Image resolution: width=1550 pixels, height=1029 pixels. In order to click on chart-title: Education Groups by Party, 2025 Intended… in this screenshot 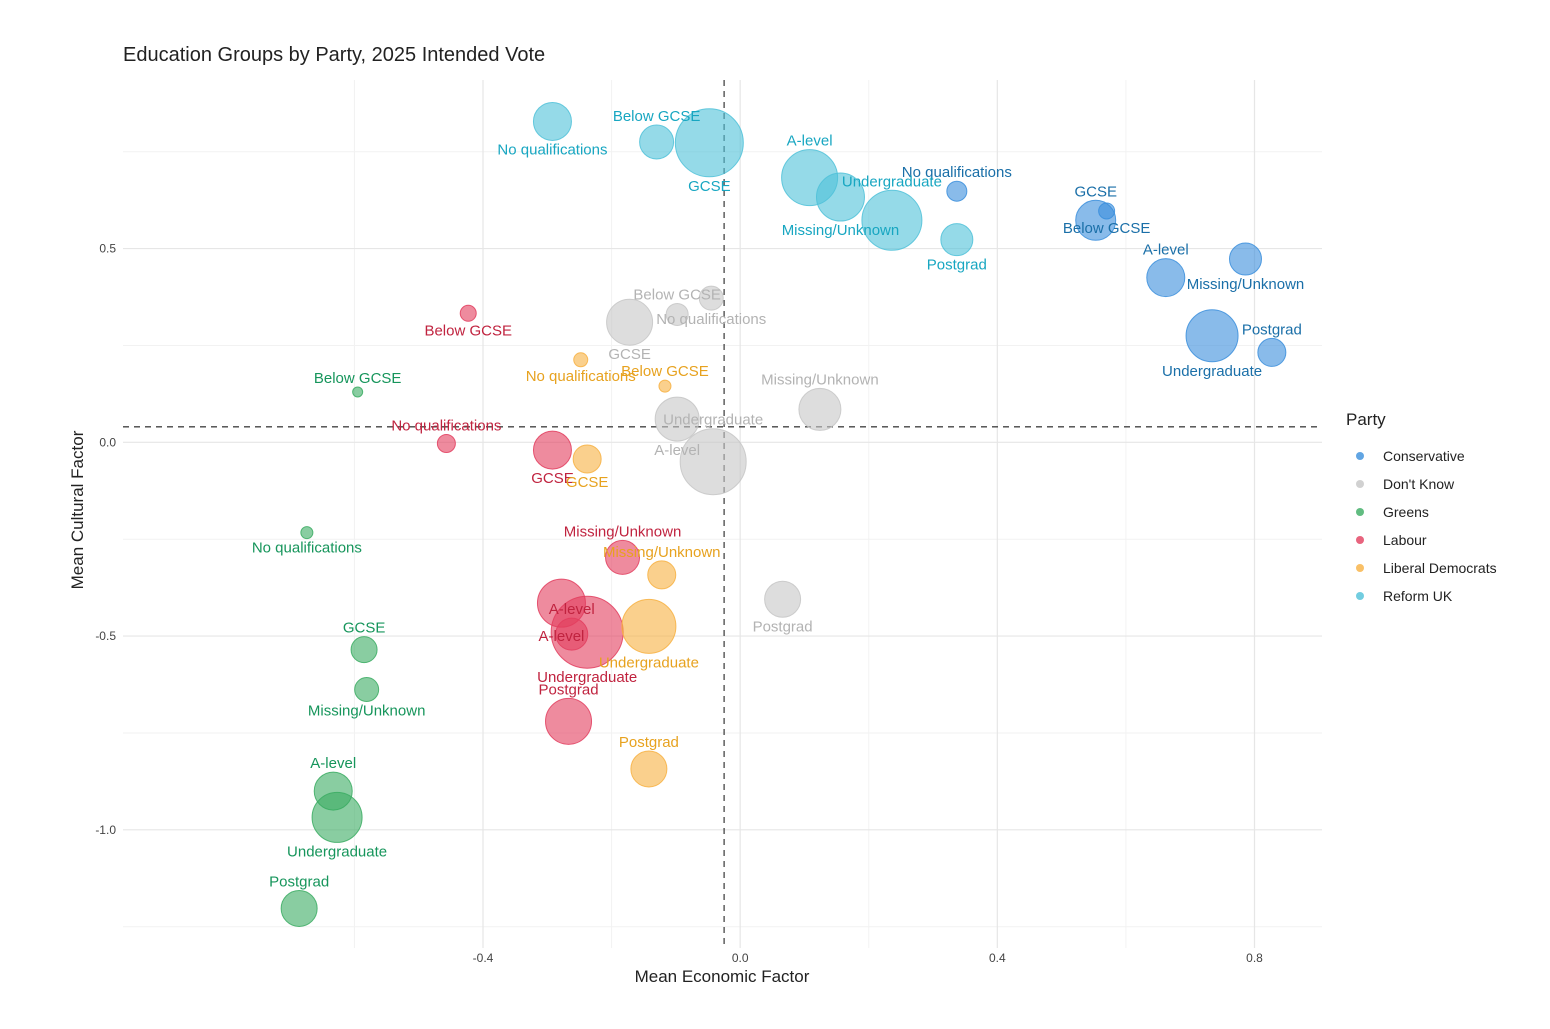, I will do `click(334, 55)`.